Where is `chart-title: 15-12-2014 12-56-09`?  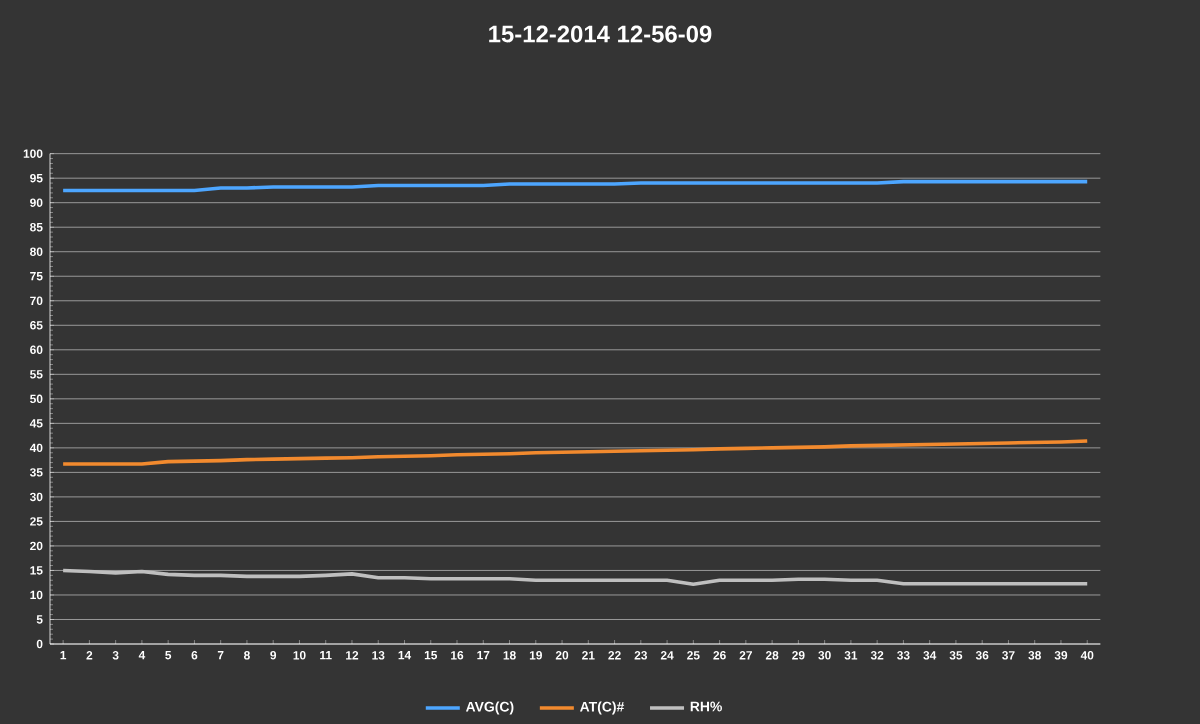
chart-title: 15-12-2014 12-56-09 is located at coordinates (600, 34).